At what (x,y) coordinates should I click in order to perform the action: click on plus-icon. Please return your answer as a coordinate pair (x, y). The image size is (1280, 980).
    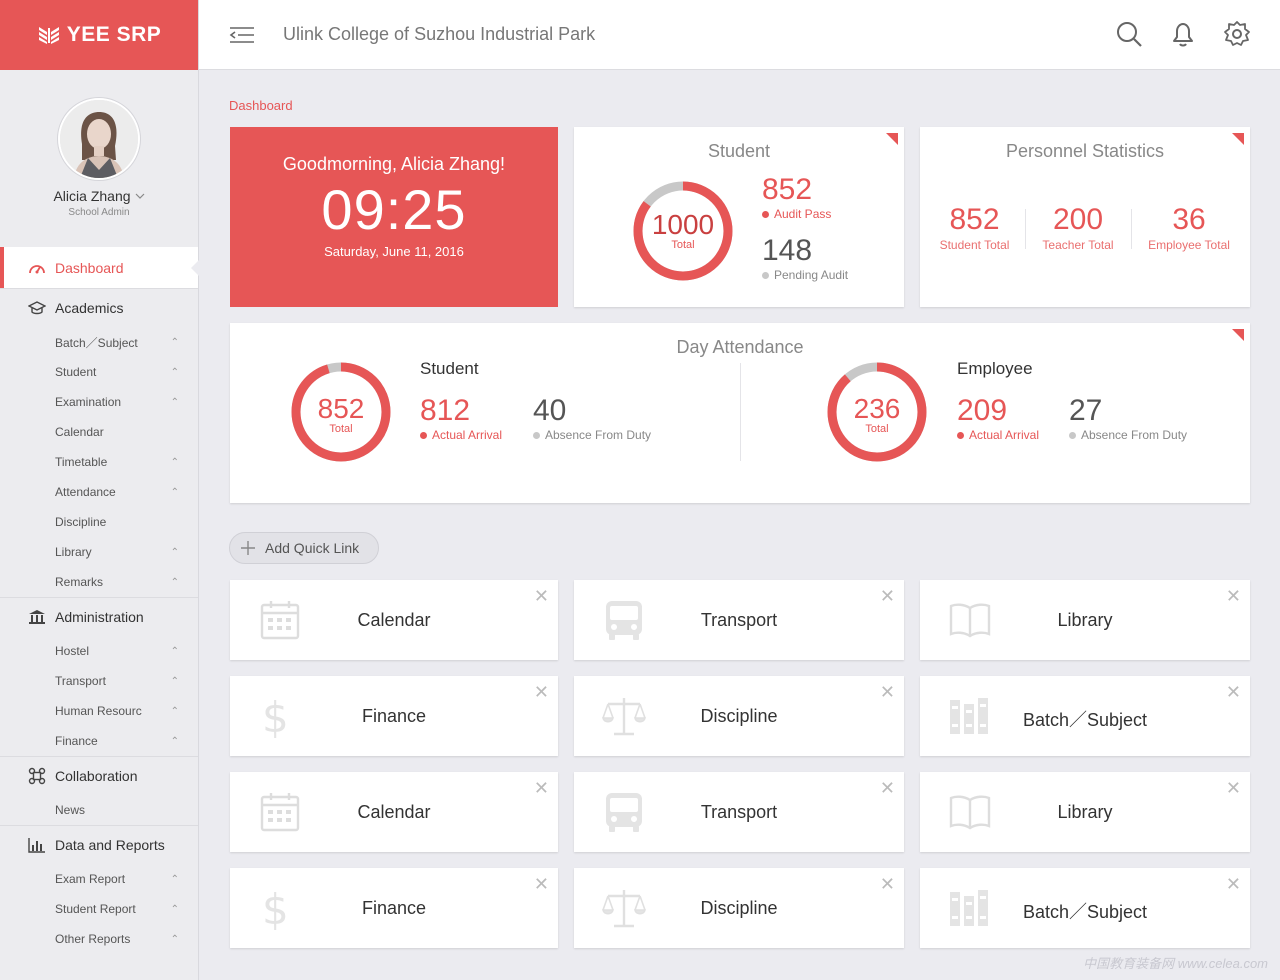
    Looking at the image, I should click on (248, 548).